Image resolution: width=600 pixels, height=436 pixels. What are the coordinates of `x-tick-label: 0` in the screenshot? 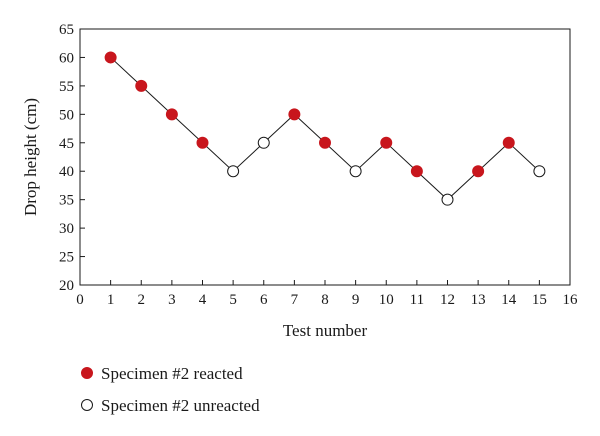 It's located at (80, 300).